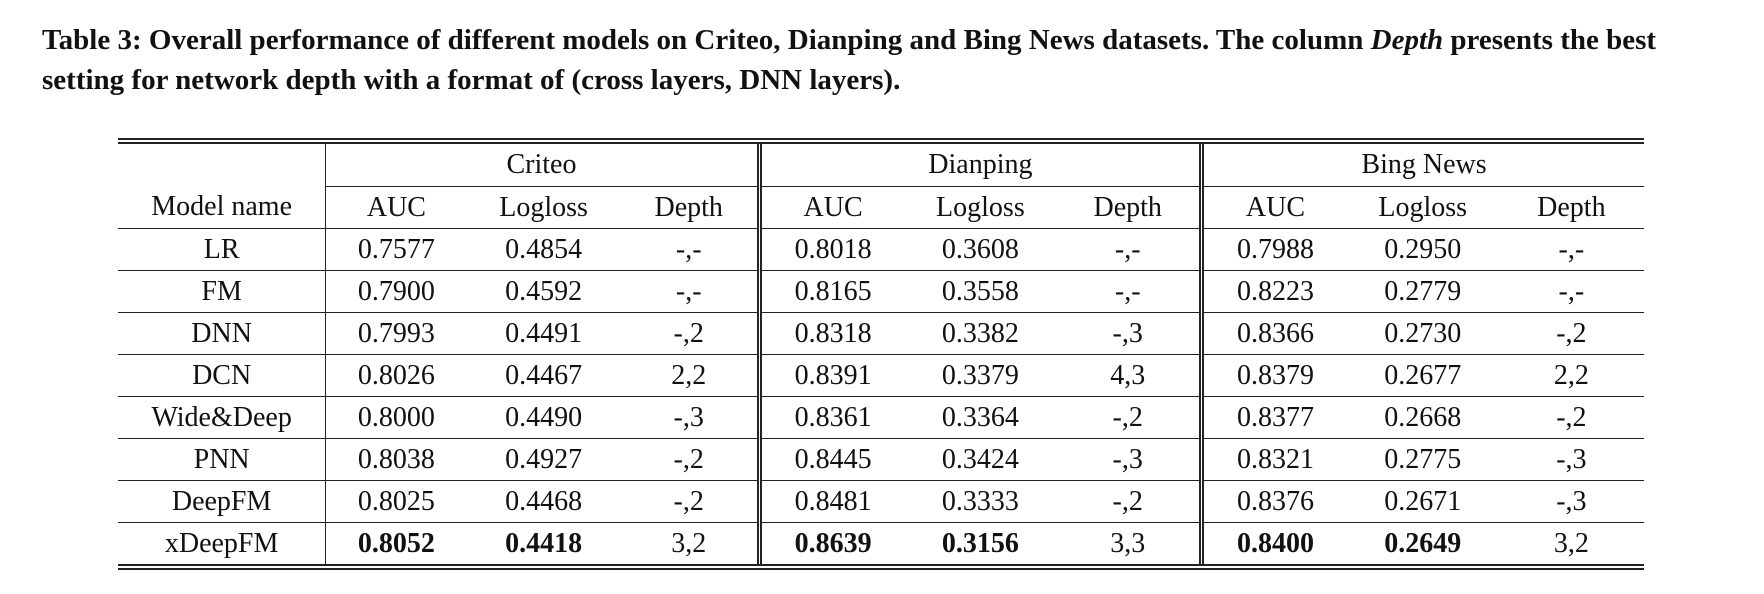 The width and height of the screenshot is (1764, 594). Describe the element at coordinates (544, 249) in the screenshot. I see `criteo-logloss-cell: 0.4854` at that location.